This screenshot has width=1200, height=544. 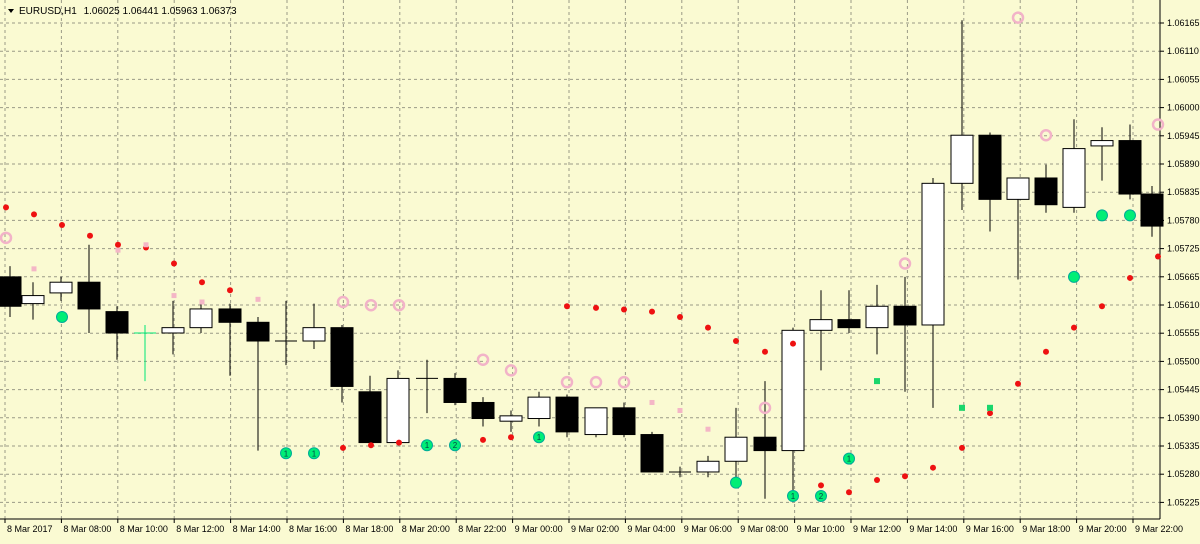 What do you see at coordinates (1183, 502) in the screenshot?
I see `price-tick-label: 1.05225` at bounding box center [1183, 502].